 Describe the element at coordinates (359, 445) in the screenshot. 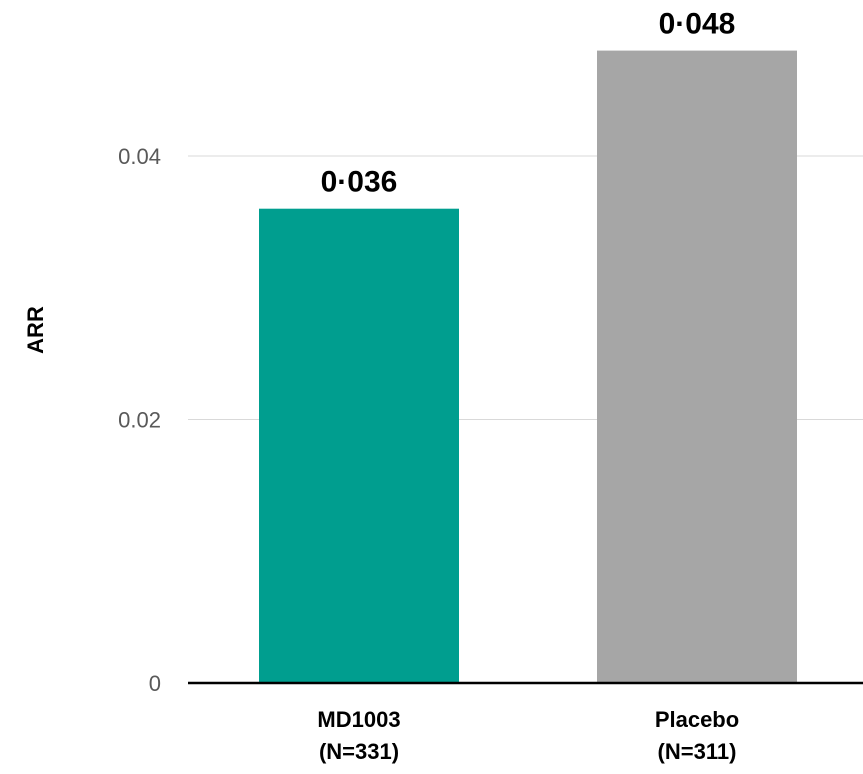

I see `bar` at that location.